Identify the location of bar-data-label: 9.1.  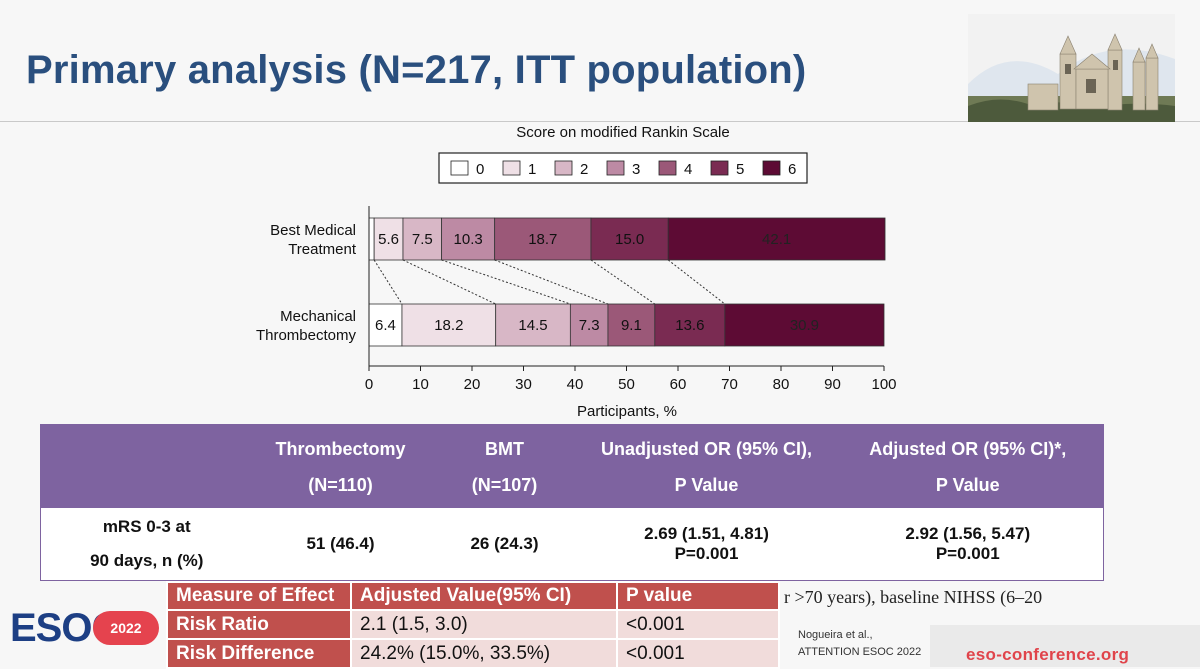
(631, 325).